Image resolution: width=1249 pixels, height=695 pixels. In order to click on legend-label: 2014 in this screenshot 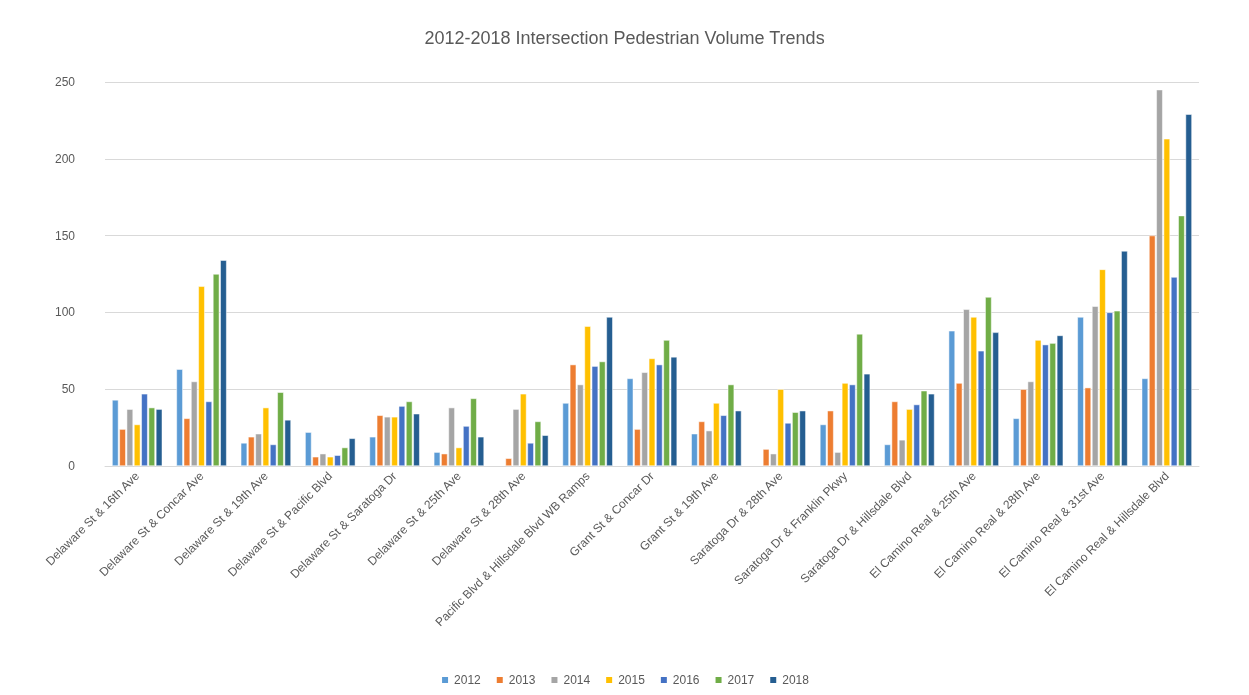, I will do `click(577, 680)`.